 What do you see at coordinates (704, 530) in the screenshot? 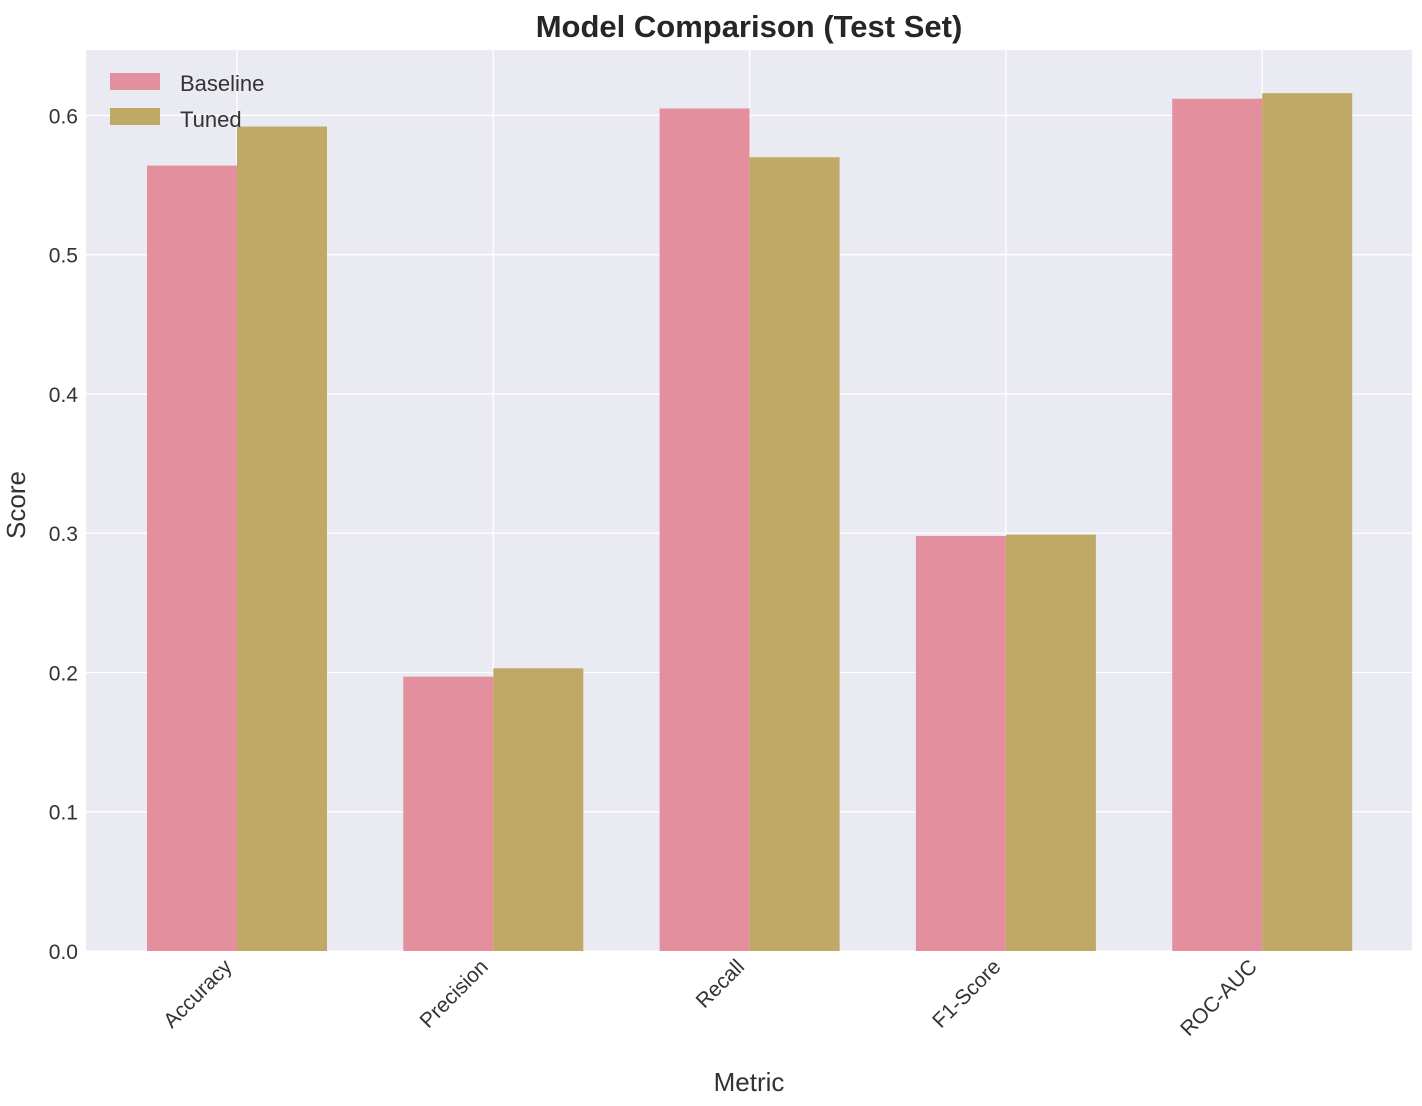
I see `bar-baseline-recall` at bounding box center [704, 530].